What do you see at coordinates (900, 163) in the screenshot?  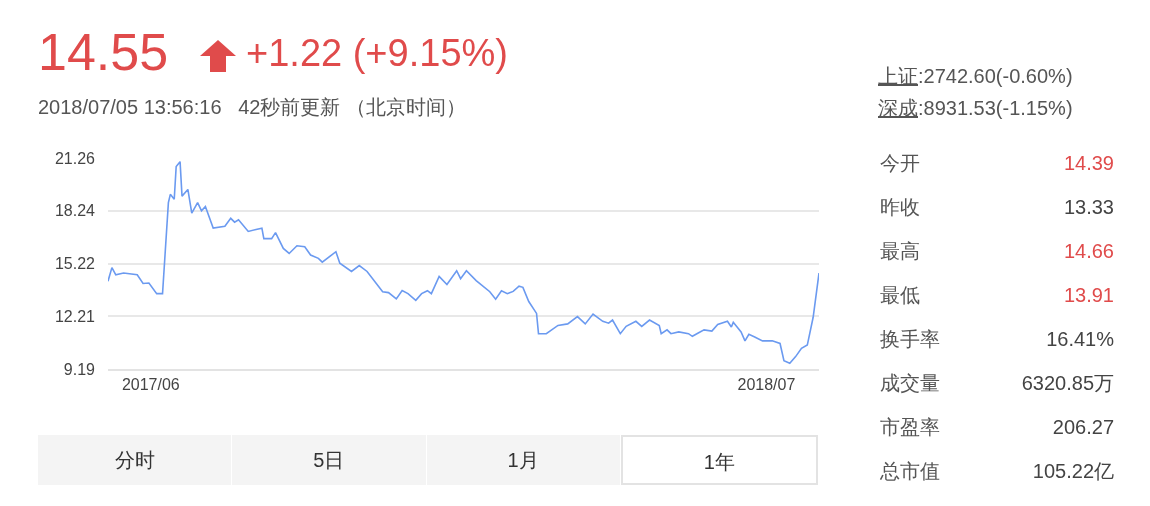 I see `text: 今开` at bounding box center [900, 163].